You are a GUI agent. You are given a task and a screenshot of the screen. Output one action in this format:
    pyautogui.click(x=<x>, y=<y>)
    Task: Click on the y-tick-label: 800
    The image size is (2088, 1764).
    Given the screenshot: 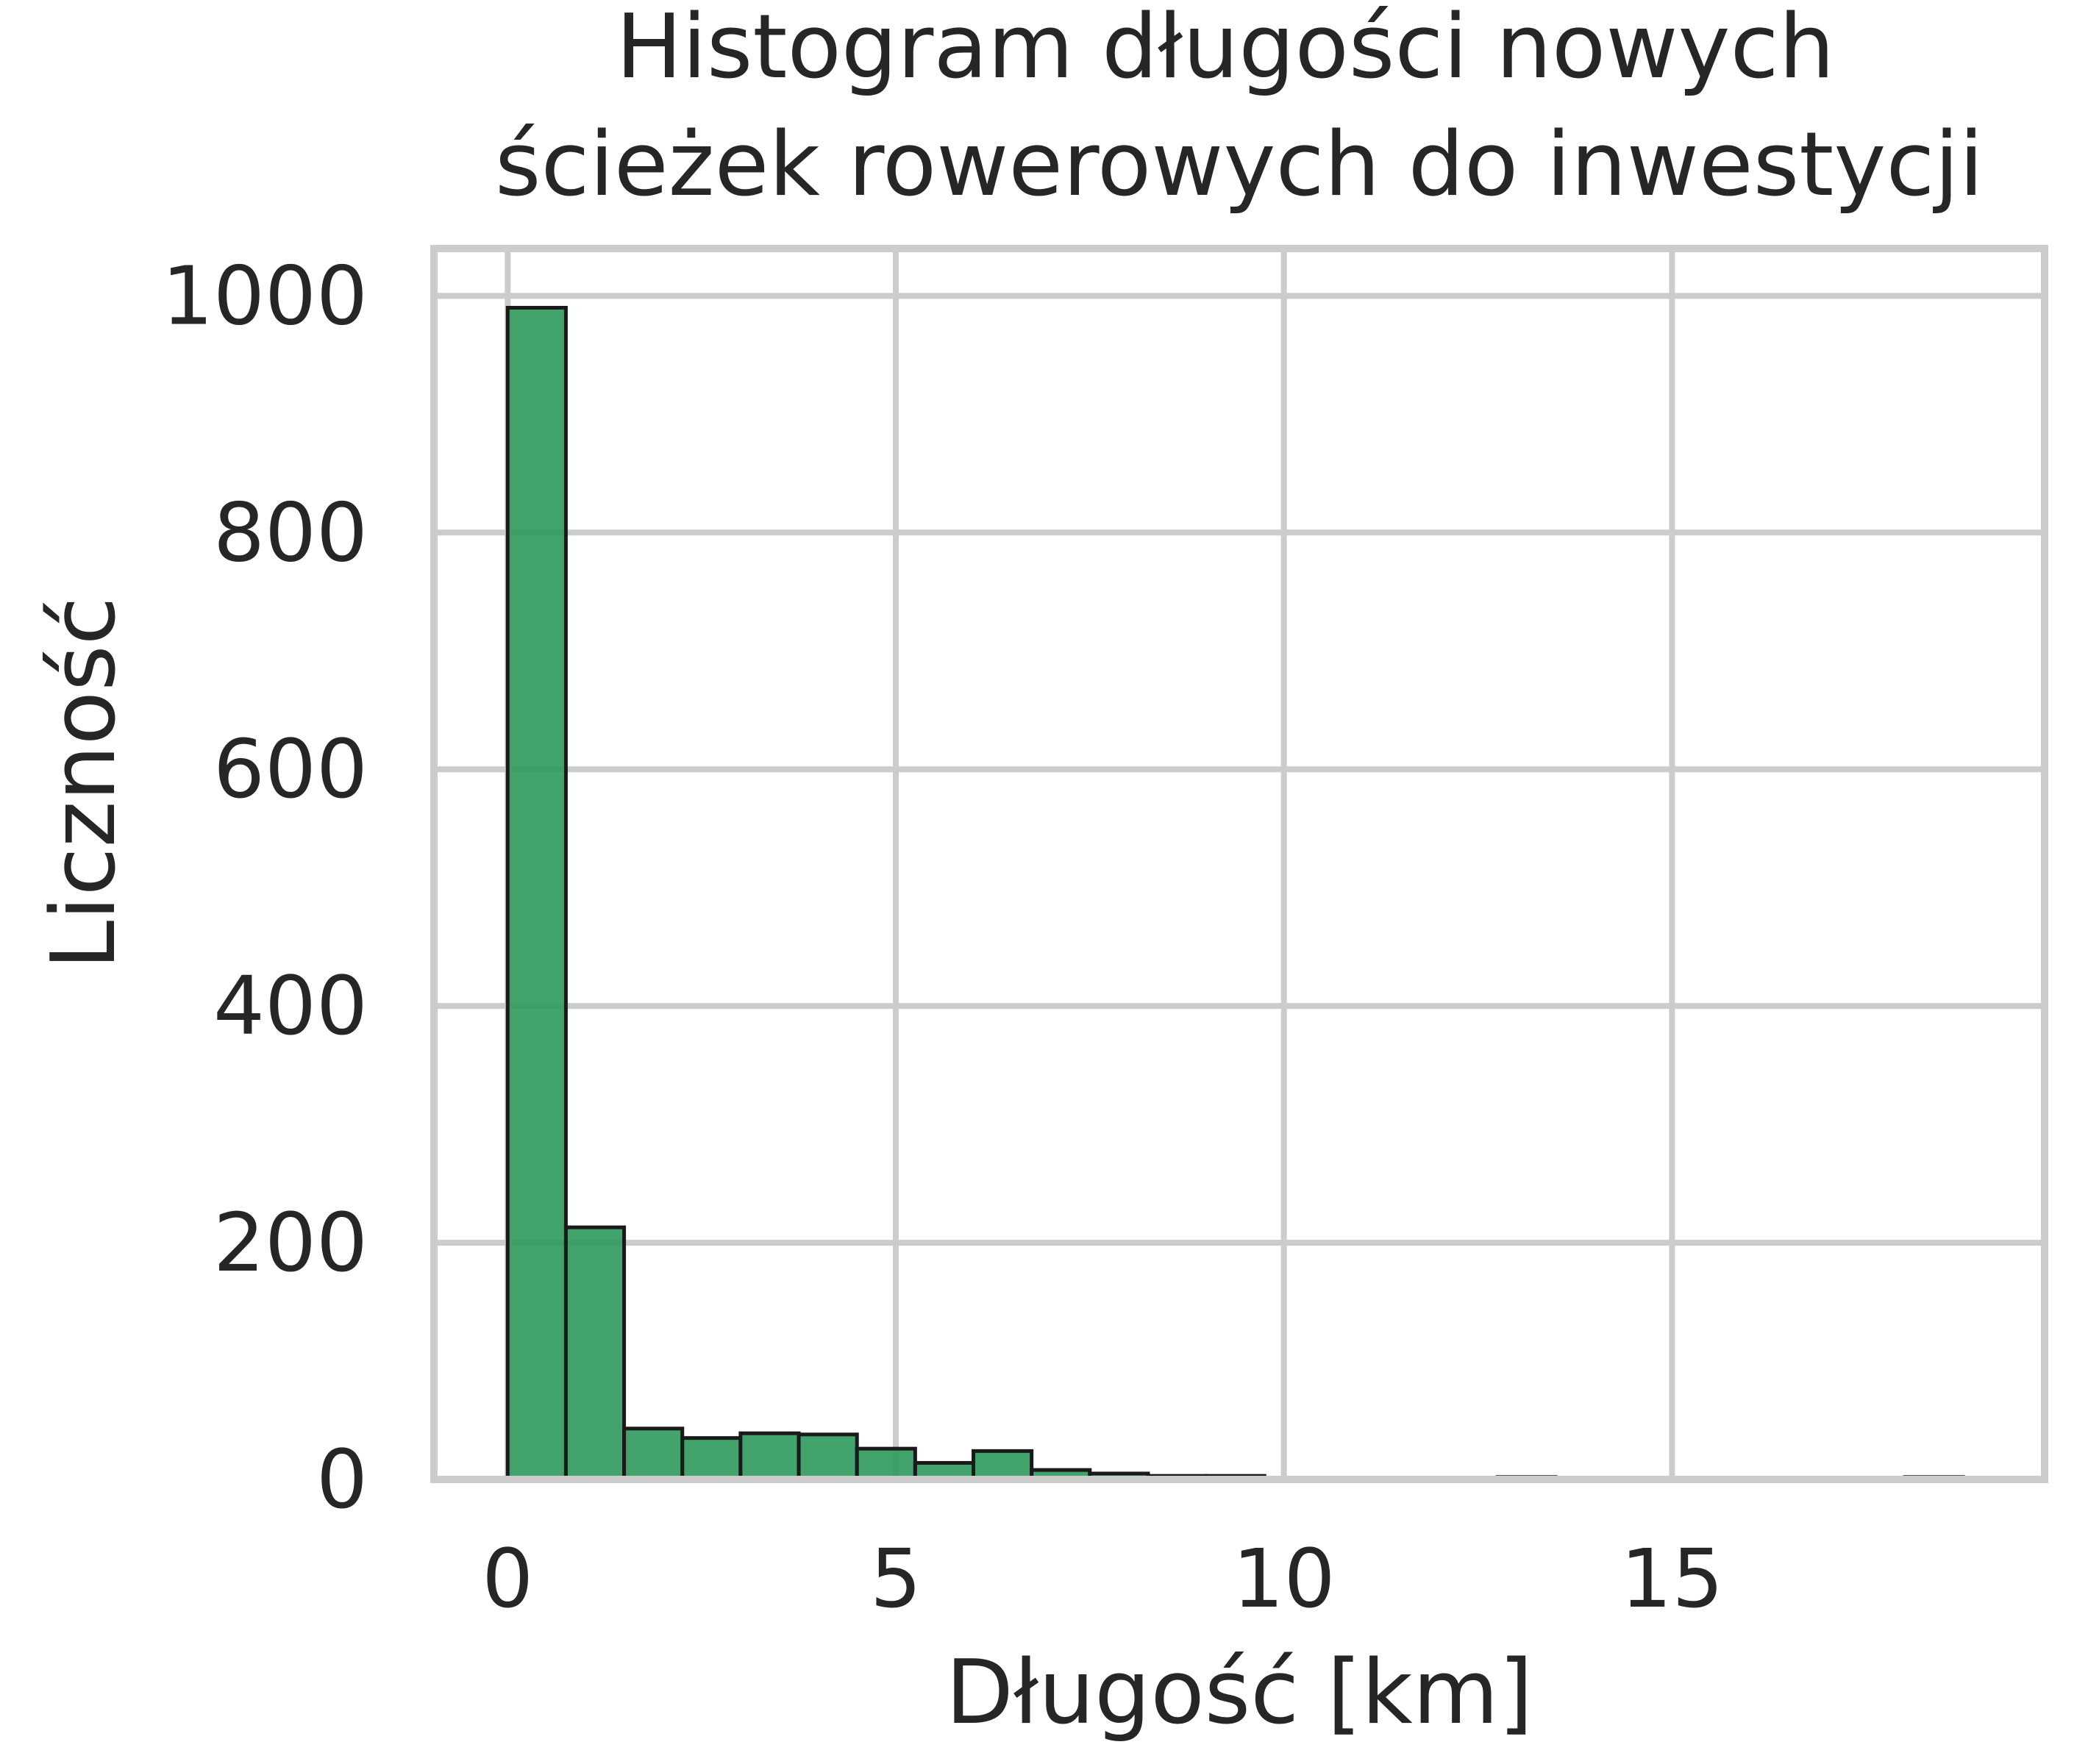 What is the action you would take?
    pyautogui.click(x=291, y=532)
    